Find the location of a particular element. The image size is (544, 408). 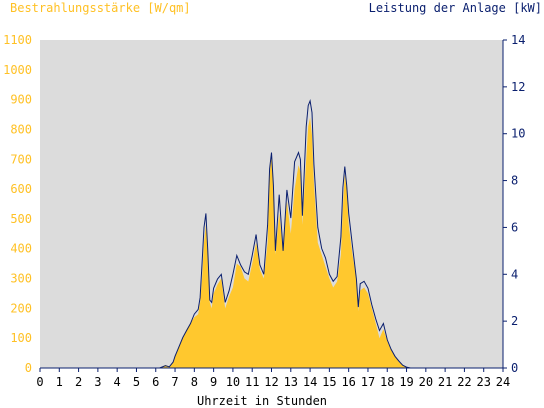

right-axis-label: Leistung der Anlage [kW] is located at coordinates (455, 8).